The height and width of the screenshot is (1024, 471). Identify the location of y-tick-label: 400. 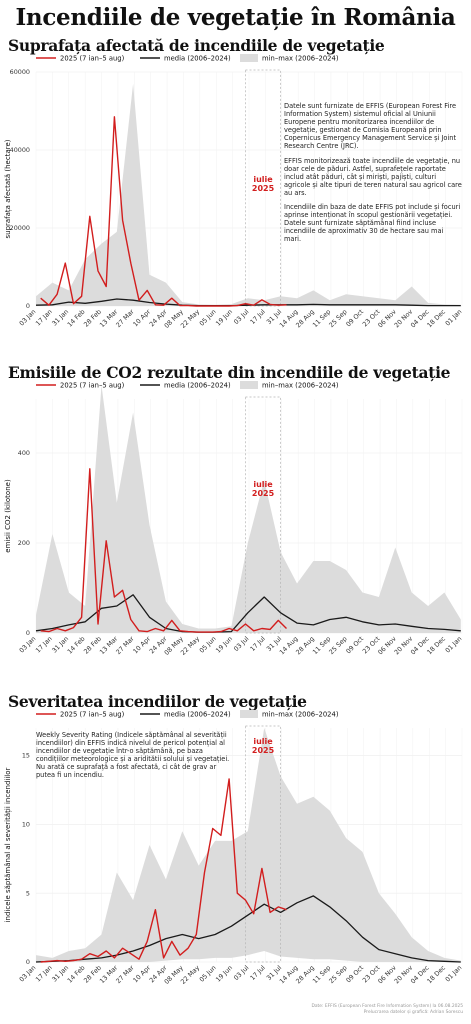
(24, 453).